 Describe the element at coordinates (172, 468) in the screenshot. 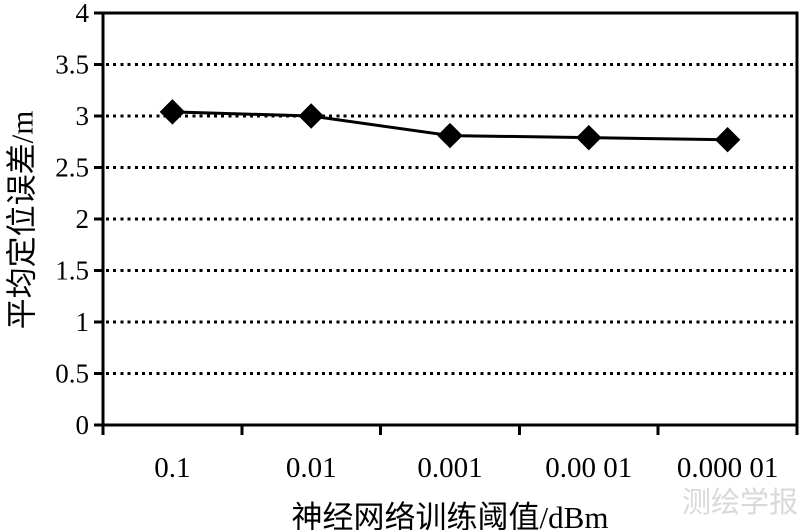

I see `x-tick-label: 0.1` at that location.